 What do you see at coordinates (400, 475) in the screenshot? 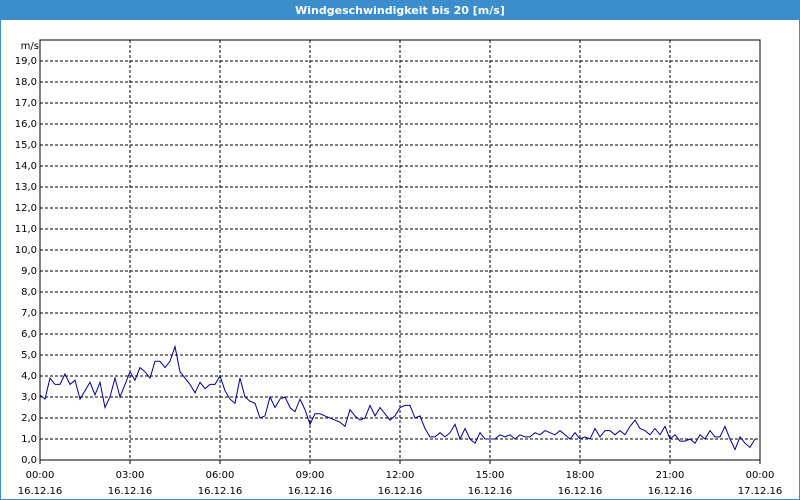
I see `x-tick-label: 12:00` at bounding box center [400, 475].